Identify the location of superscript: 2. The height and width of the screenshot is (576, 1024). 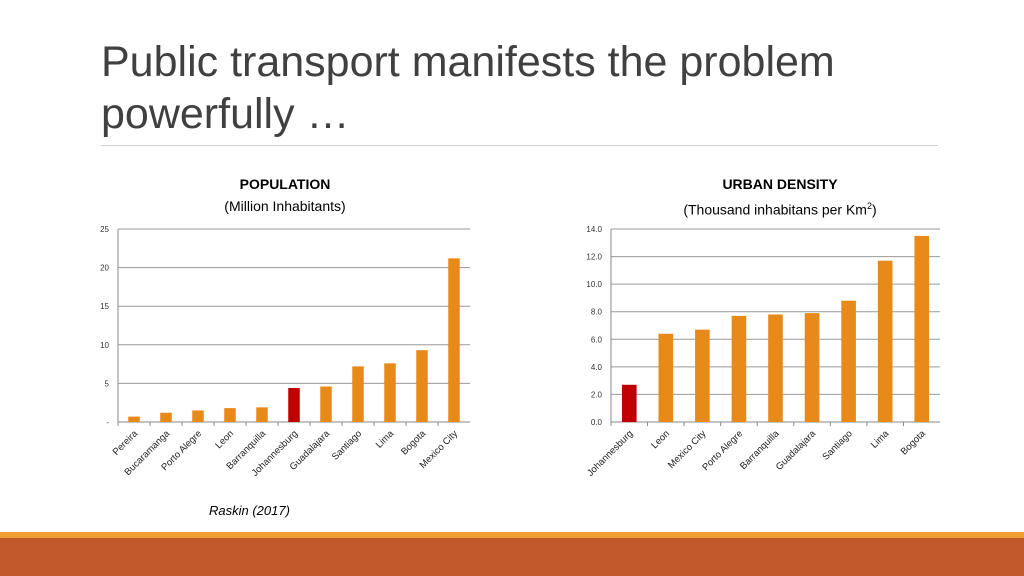
(869, 206).